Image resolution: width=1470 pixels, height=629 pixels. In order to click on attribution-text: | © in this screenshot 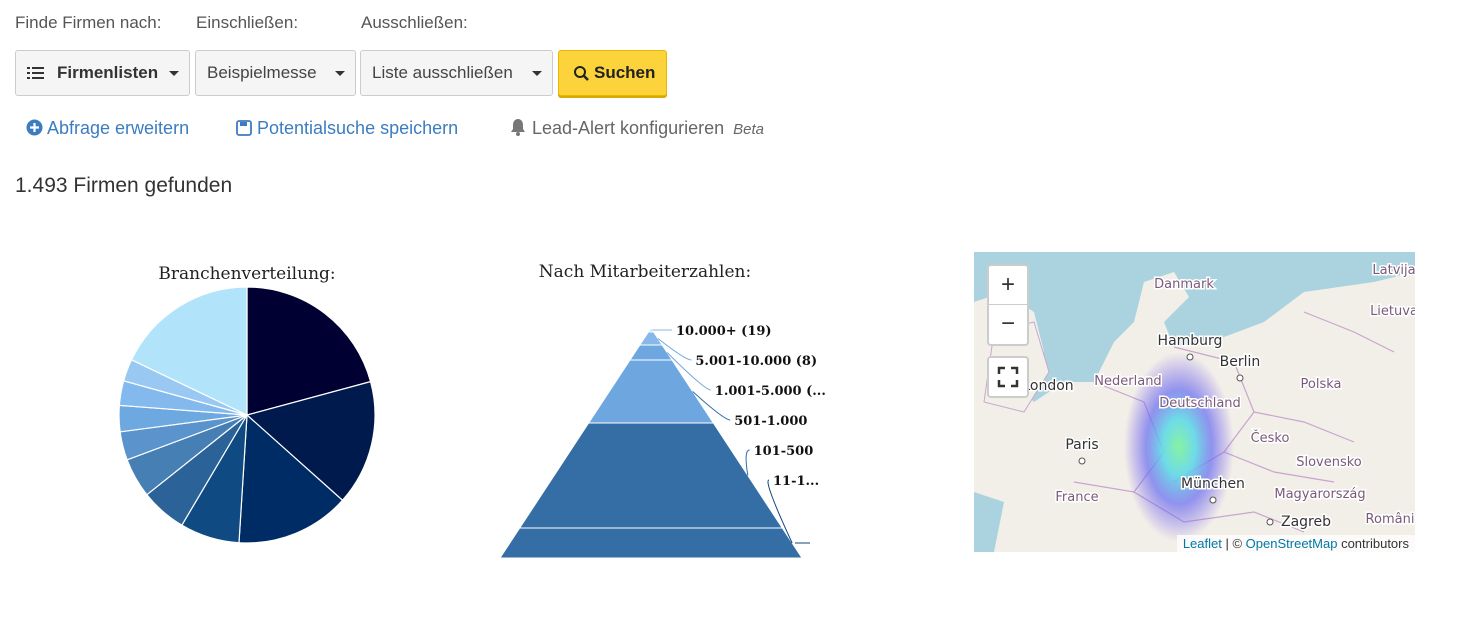, I will do `click(1233, 543)`.